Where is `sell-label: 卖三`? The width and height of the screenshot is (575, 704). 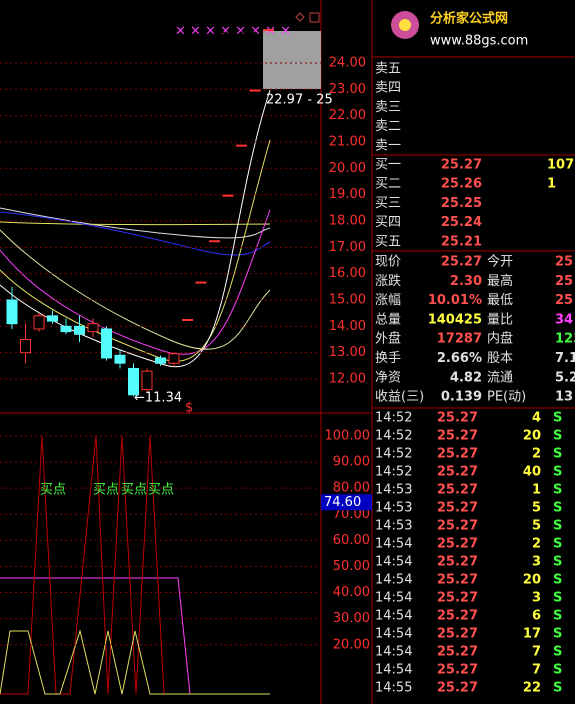
sell-label: 卖三 is located at coordinates (388, 107).